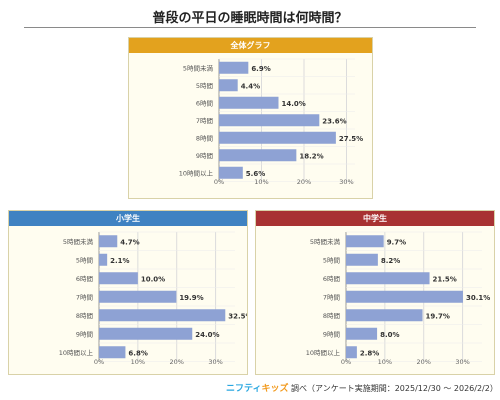 The width and height of the screenshot is (500, 400). What do you see at coordinates (153, 279) in the screenshot?
I see `bar-value-label: 10.0%` at bounding box center [153, 279].